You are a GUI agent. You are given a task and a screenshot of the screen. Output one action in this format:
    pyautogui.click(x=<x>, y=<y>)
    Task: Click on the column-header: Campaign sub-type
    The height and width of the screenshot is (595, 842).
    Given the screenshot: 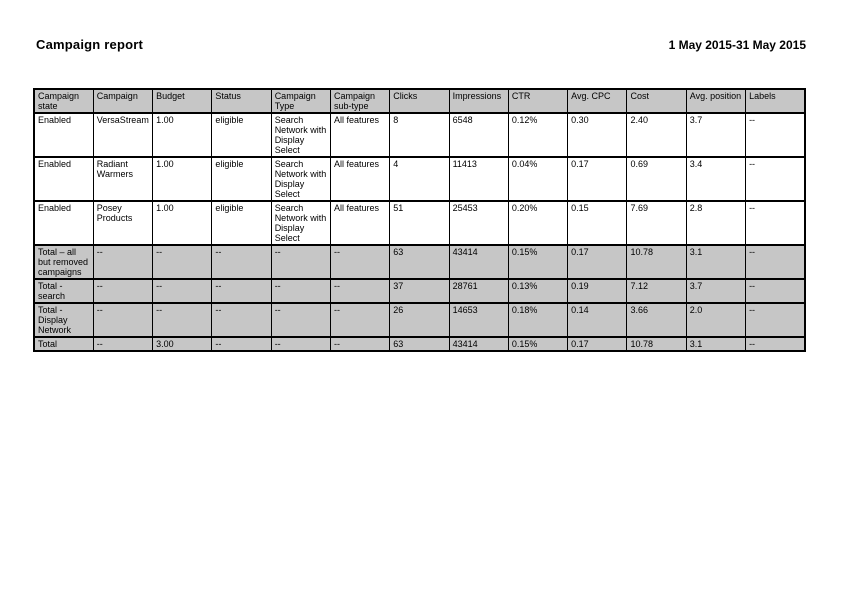 What is the action you would take?
    pyautogui.click(x=360, y=101)
    